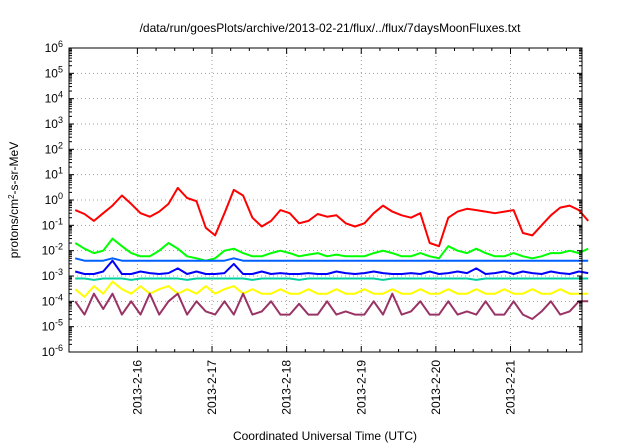 This screenshot has width=640, height=448. What do you see at coordinates (287, 387) in the screenshot?
I see `x-tick-label: 2013-2-18` at bounding box center [287, 387].